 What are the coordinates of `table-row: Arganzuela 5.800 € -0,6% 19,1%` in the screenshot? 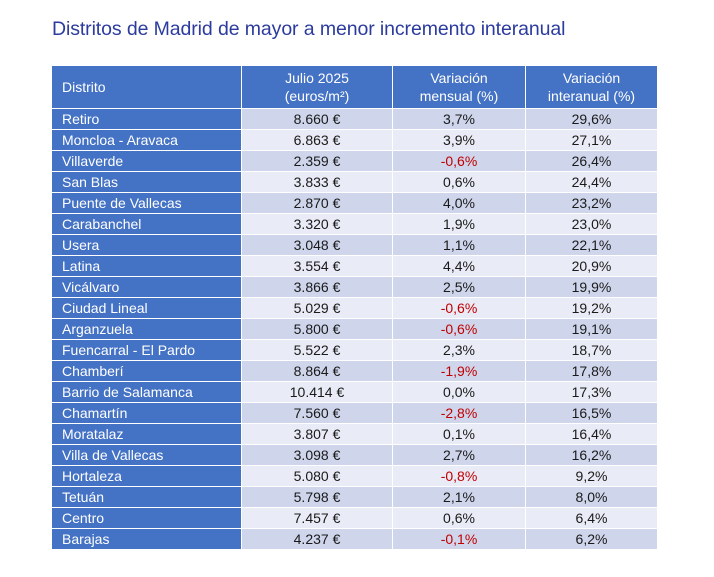 It's located at (354, 329).